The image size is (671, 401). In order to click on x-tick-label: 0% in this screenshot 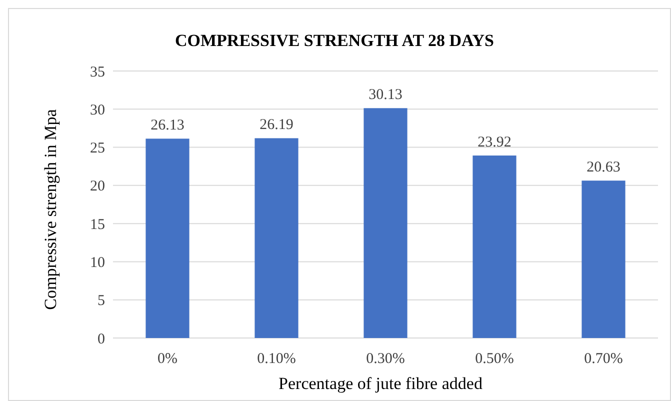, I will do `click(168, 359)`.